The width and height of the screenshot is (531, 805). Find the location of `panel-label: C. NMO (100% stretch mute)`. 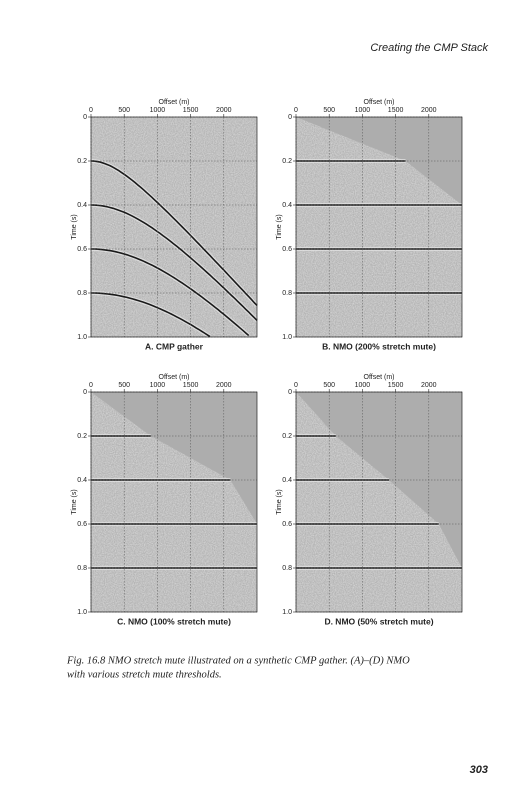

panel-label: C. NMO (100% stretch mute) is located at coordinates (174, 621).